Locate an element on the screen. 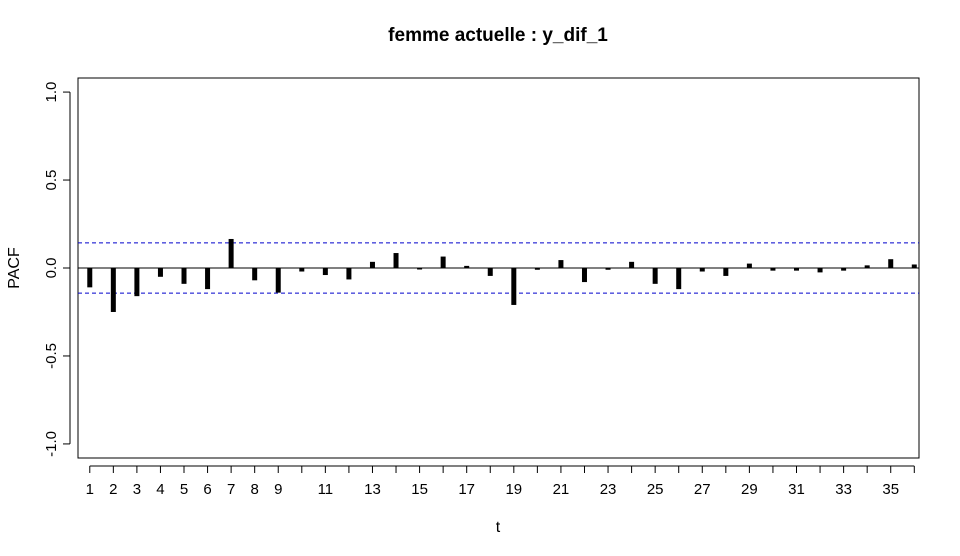  x-tick-label: 27 is located at coordinates (702, 489).